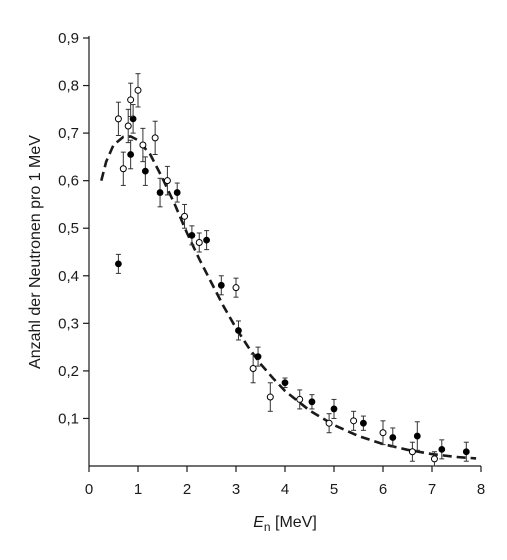 This screenshot has width=507, height=560. What do you see at coordinates (236, 489) in the screenshot?
I see `x-tick-label: 3` at bounding box center [236, 489].